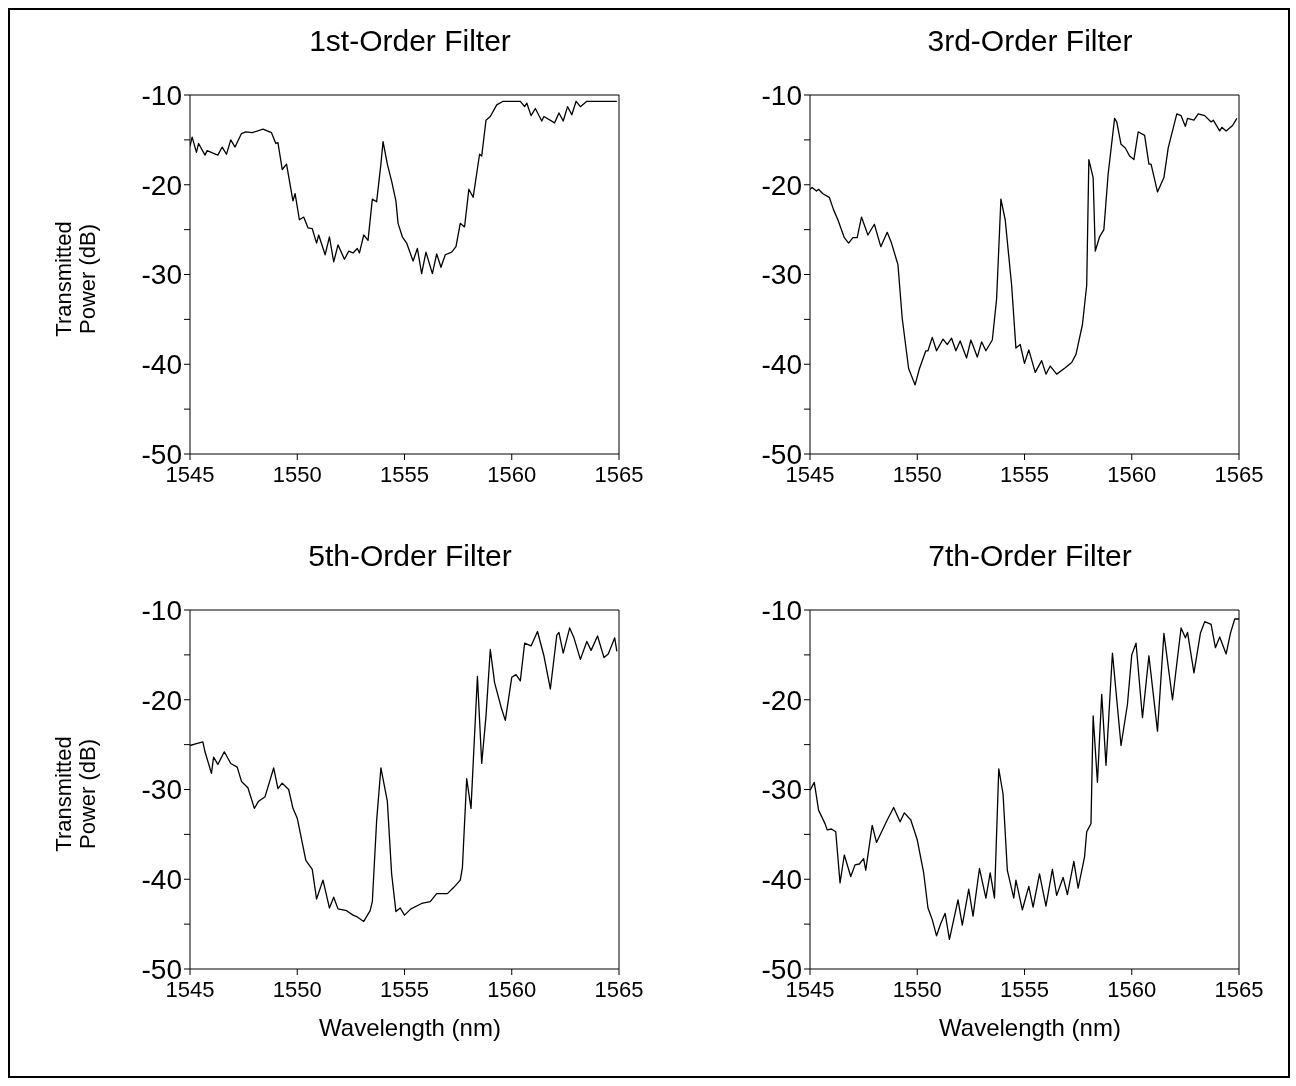 The image size is (1296, 1086). Describe the element at coordinates (1030, 556) in the screenshot. I see `chart-title: 7th-Order Filter` at that location.